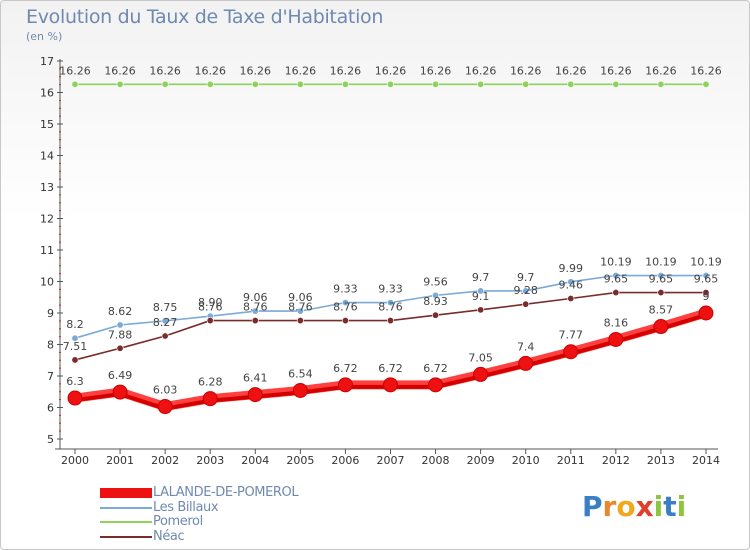 The height and width of the screenshot is (550, 750). What do you see at coordinates (435, 301) in the screenshot?
I see `data-label: 8.93` at bounding box center [435, 301].